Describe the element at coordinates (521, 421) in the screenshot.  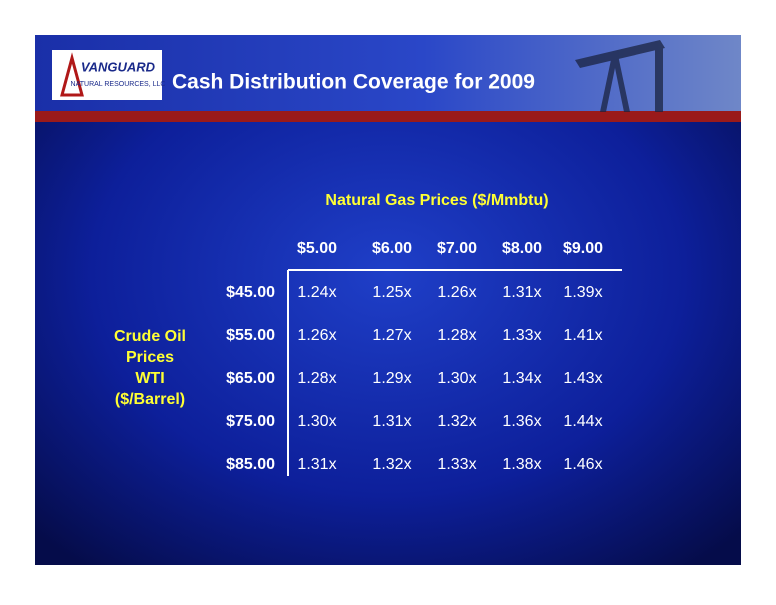
I see `table-cell: 1.36x` at that location.